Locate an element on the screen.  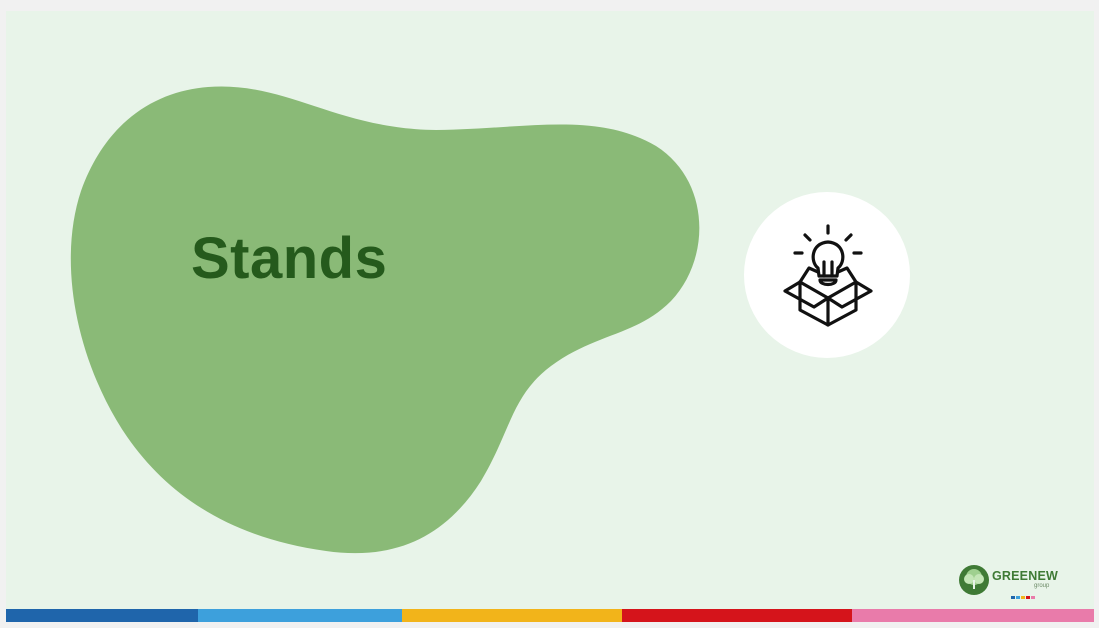
company-logo: GREENEW group is located at coordinates (1009, 582).